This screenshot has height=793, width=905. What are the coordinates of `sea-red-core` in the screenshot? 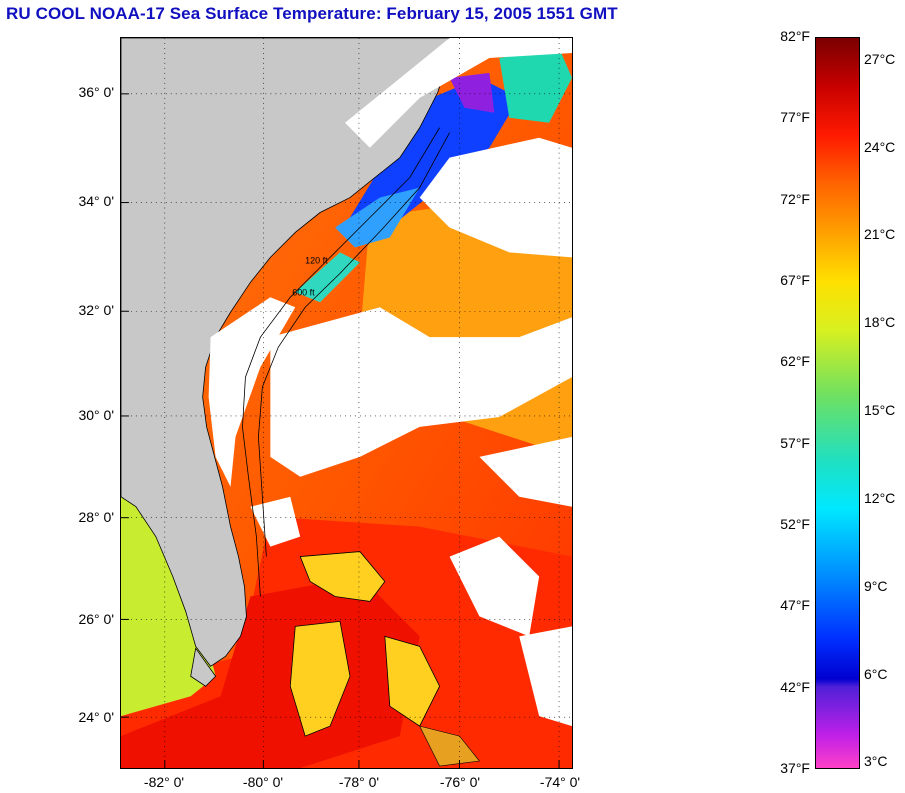 It's located at (270, 672).